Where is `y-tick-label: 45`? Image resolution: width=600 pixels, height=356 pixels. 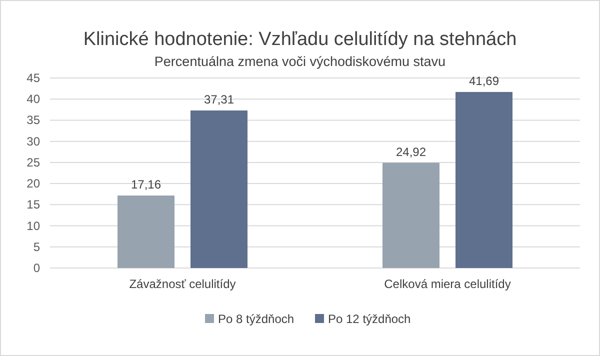
y-tick-label: 45 is located at coordinates (33, 78).